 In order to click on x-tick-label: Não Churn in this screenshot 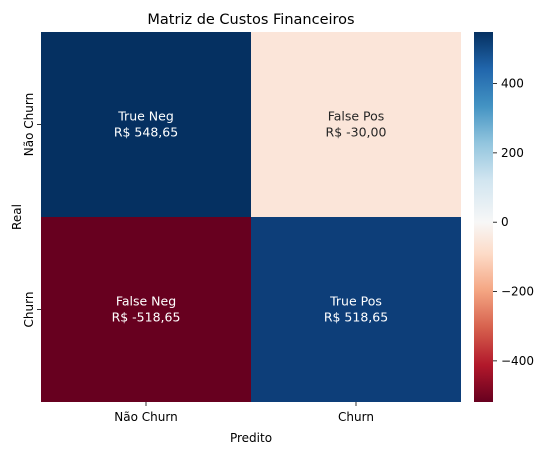, I will do `click(145, 417)`.